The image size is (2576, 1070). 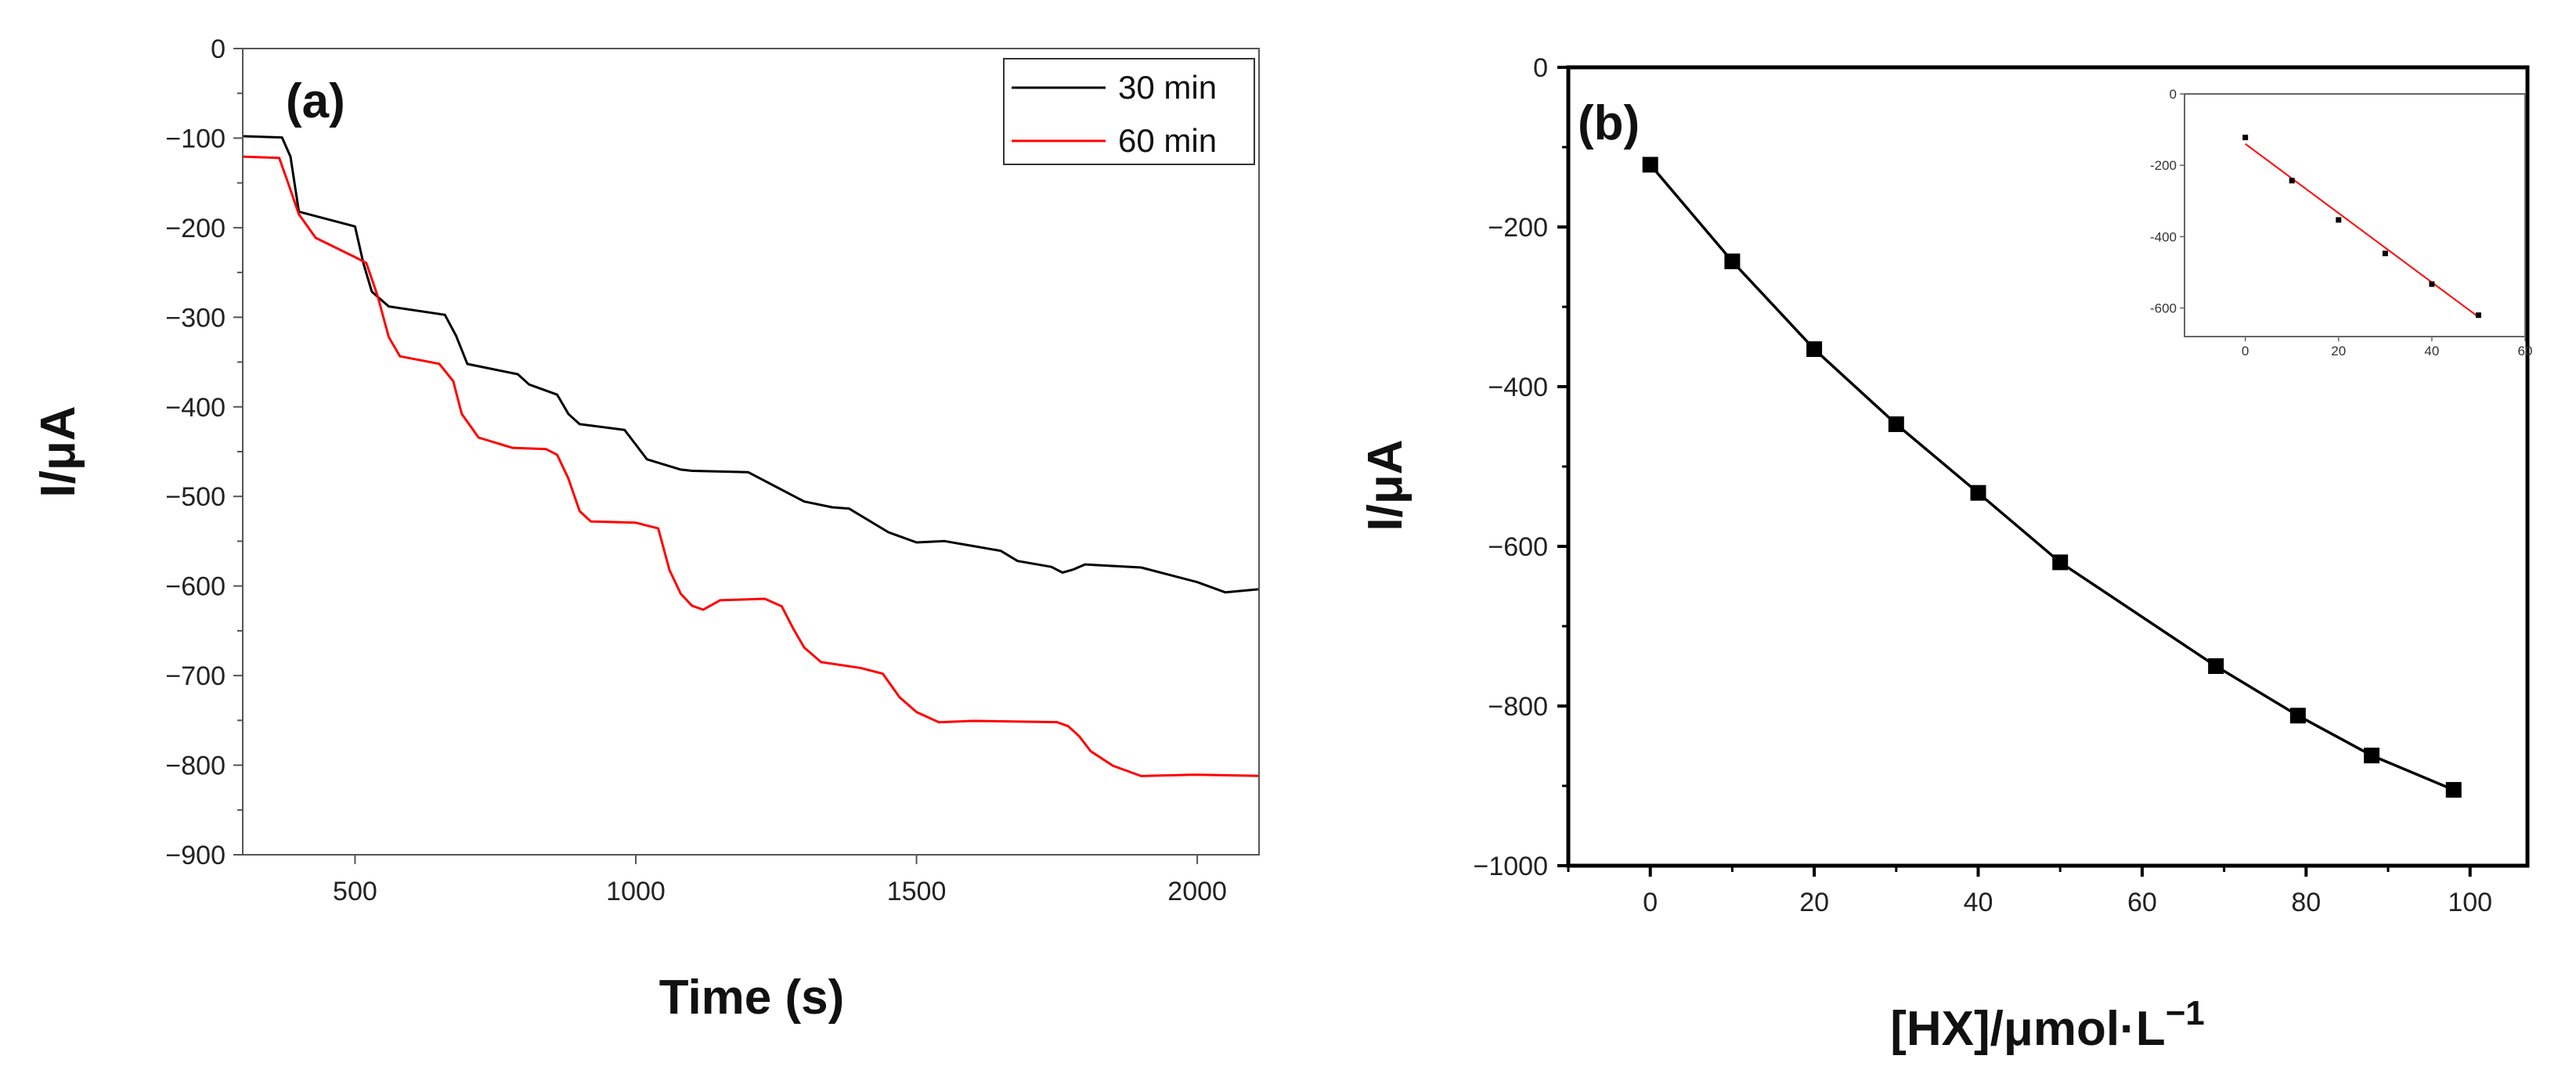 I want to click on chart-b-inset-frame, so click(x=2355, y=215).